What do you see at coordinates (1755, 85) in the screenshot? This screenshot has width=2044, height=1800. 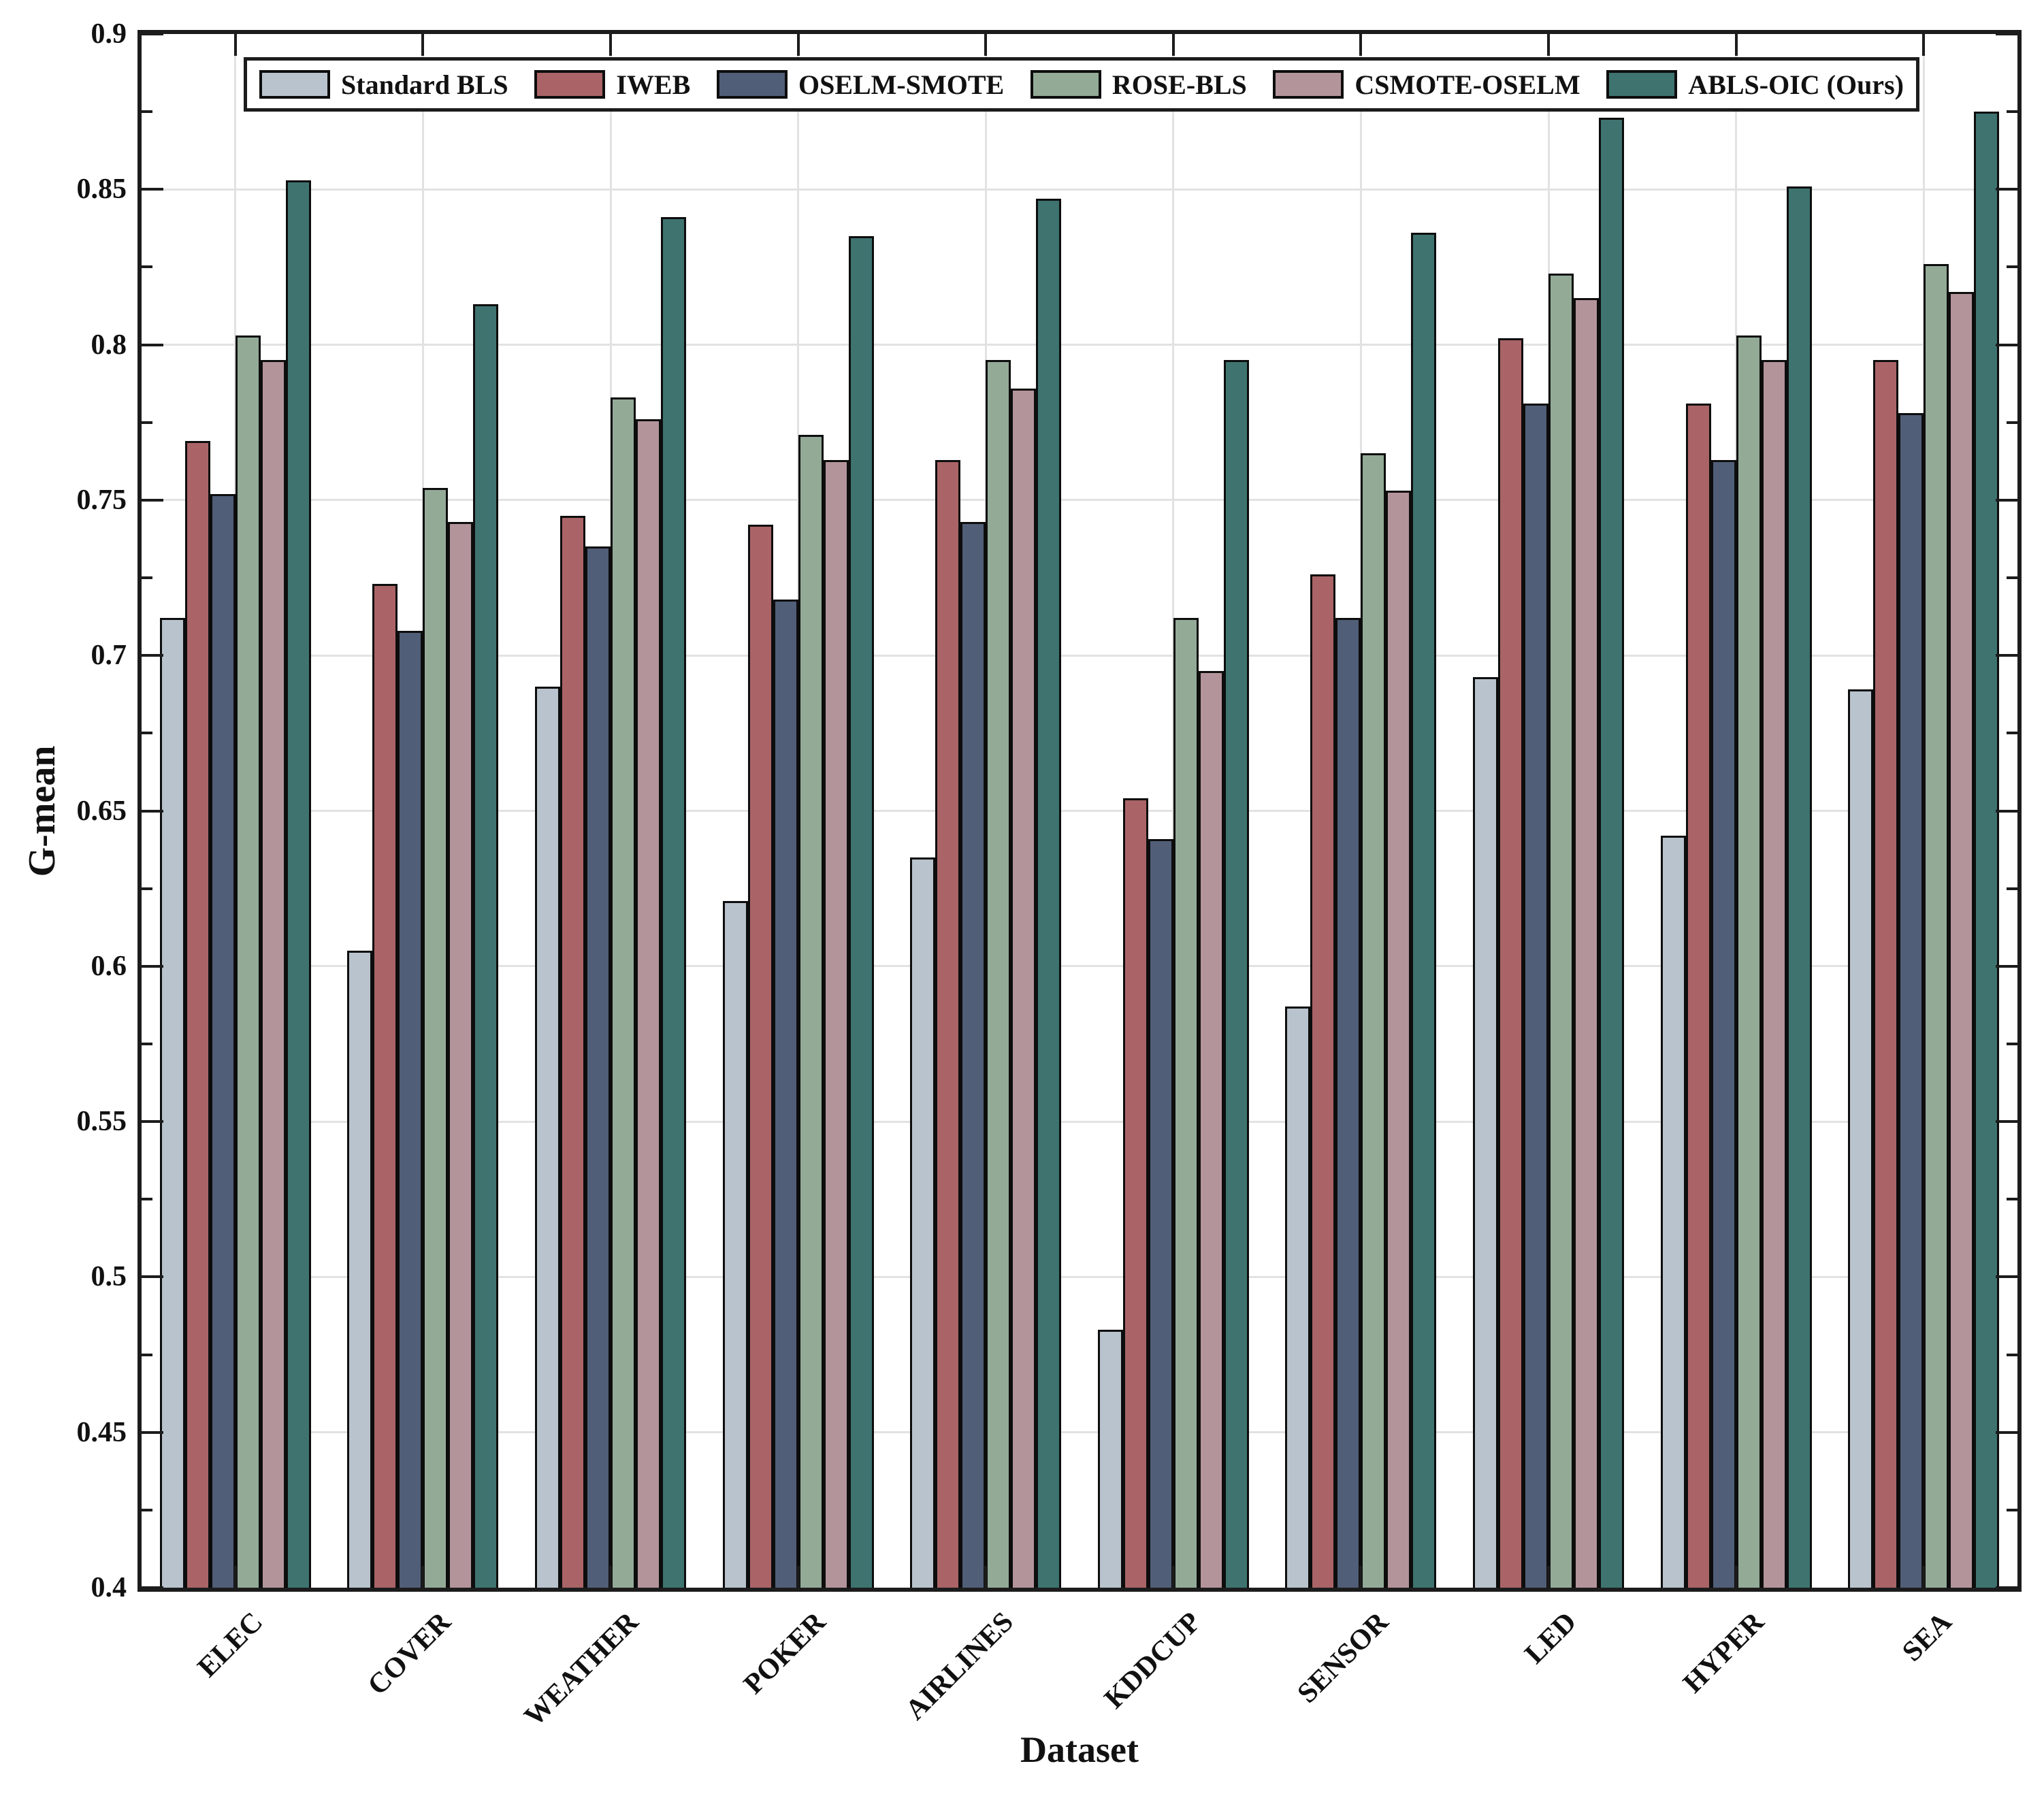 I see `legend-item: ABLS-OIC (Ours)` at bounding box center [1755, 85].